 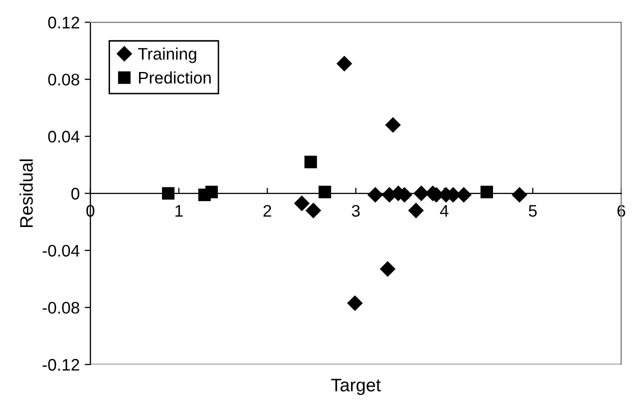 I want to click on y-tick-label: 0.12, so click(x=64, y=22).